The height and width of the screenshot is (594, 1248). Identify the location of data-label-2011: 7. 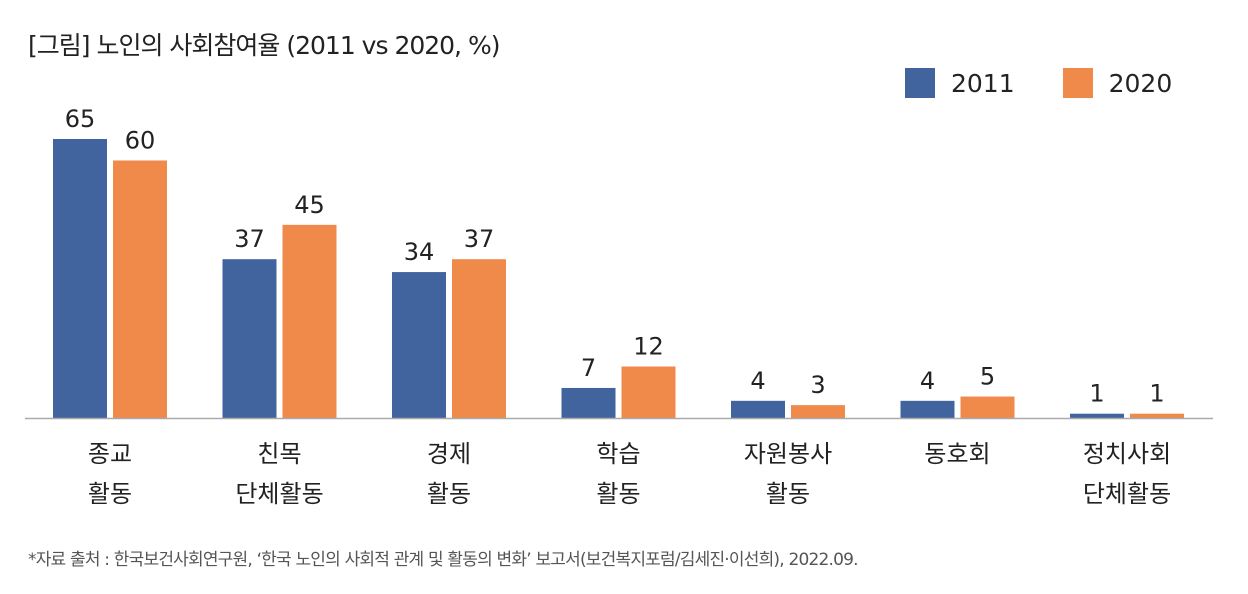
(588, 368).